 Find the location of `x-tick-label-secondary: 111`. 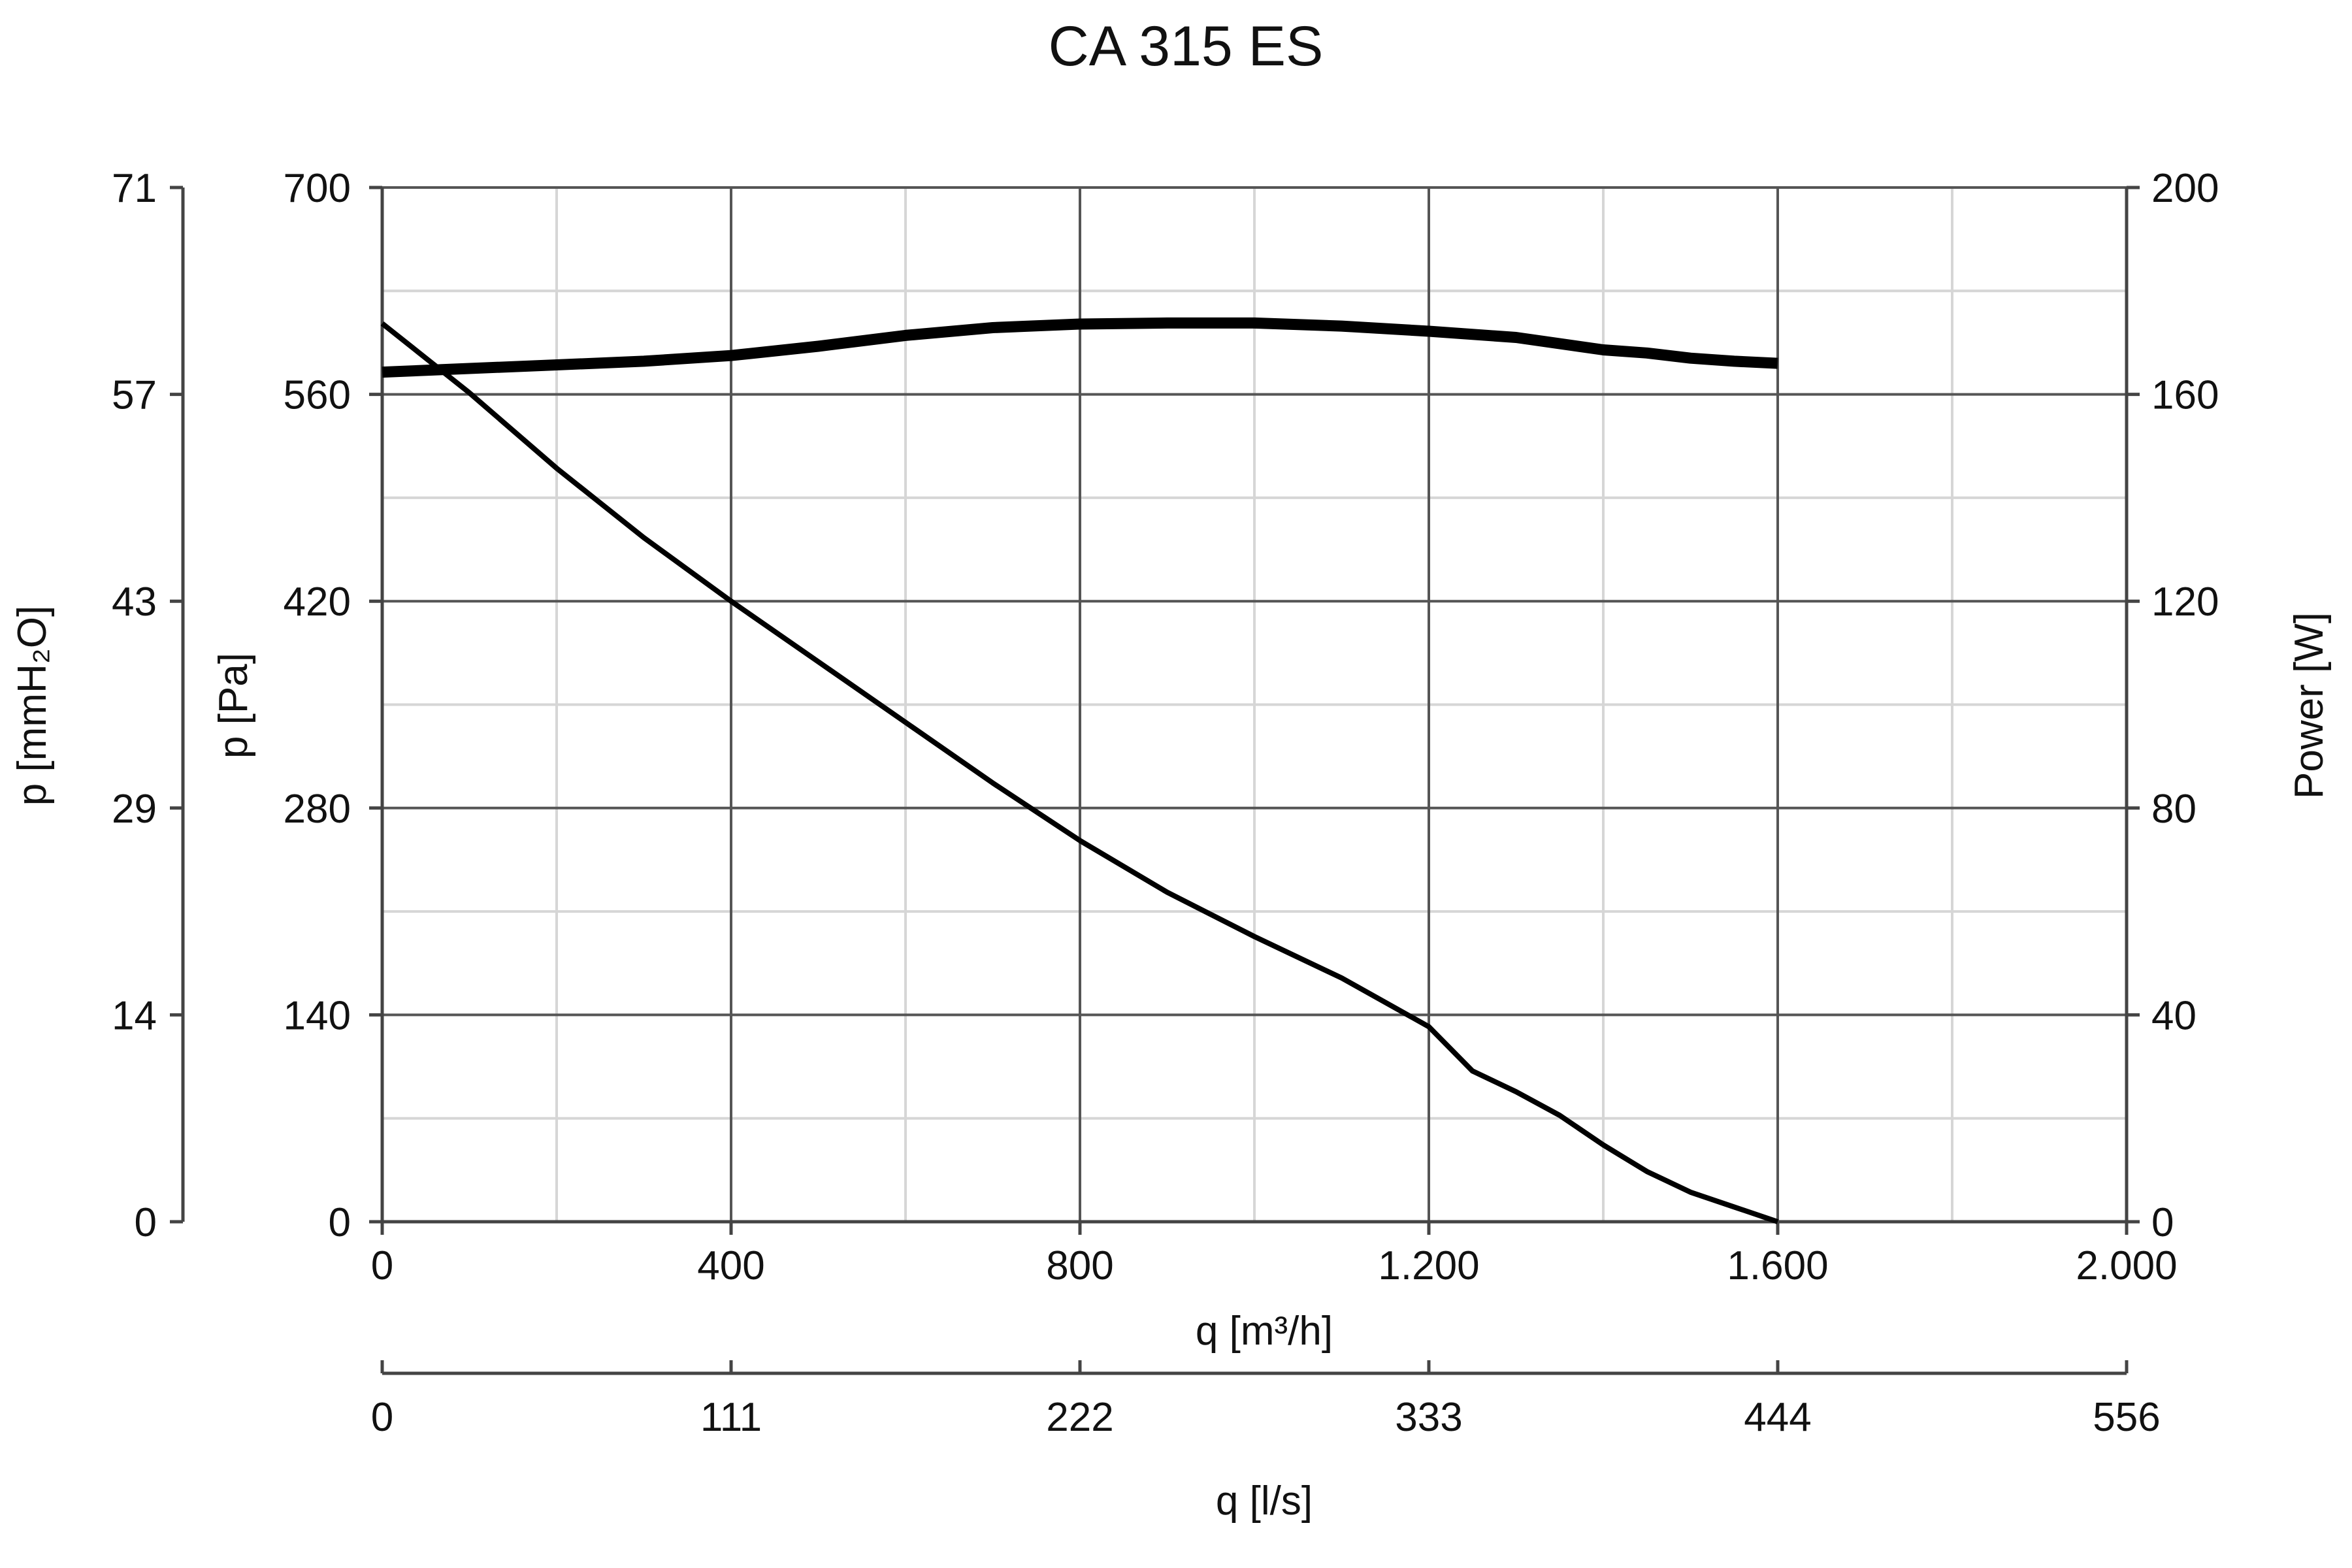

x-tick-label-secondary: 111 is located at coordinates (731, 1417).